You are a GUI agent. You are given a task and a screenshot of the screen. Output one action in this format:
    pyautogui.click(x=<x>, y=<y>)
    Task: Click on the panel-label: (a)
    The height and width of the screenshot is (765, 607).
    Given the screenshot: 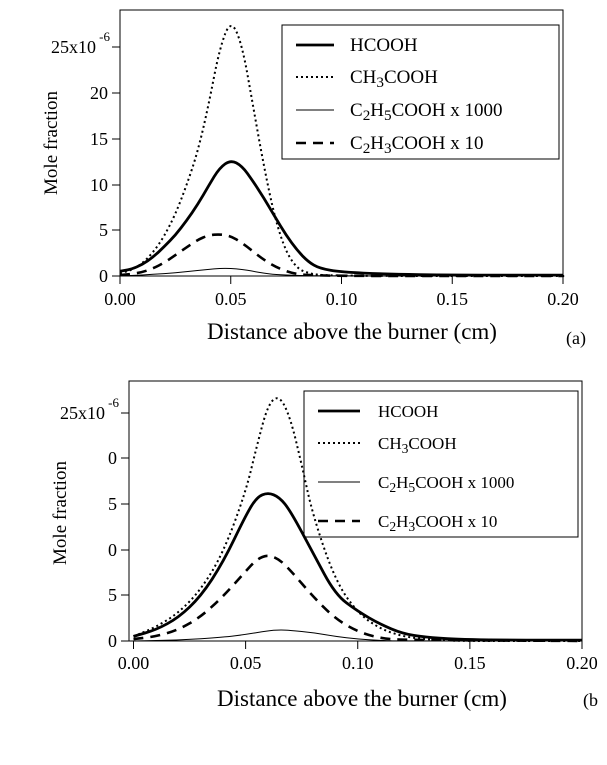 What is the action you would take?
    pyautogui.click(x=576, y=338)
    